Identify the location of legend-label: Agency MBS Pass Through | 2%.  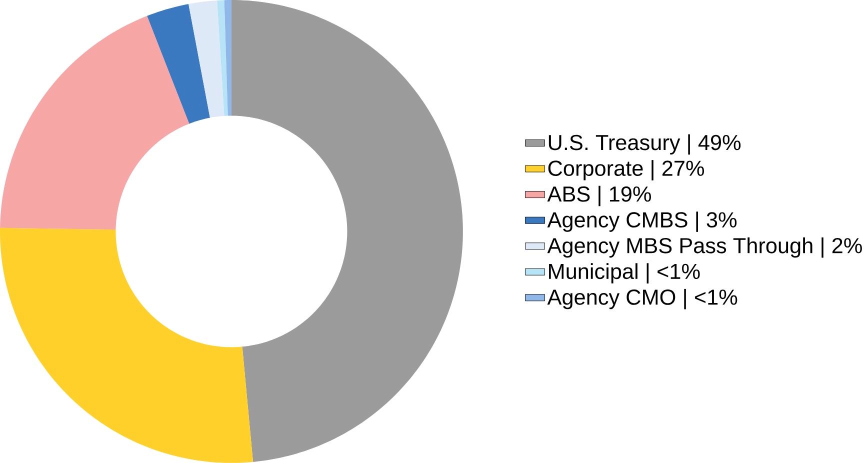
(704, 247).